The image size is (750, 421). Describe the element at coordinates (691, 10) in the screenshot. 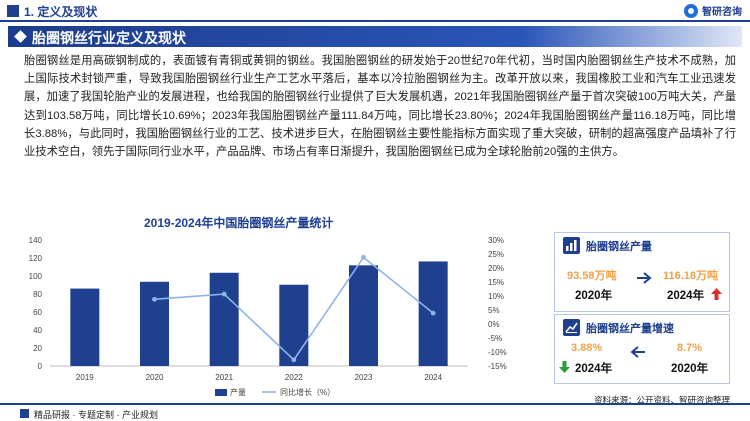

I see `brand-logo-icon` at that location.